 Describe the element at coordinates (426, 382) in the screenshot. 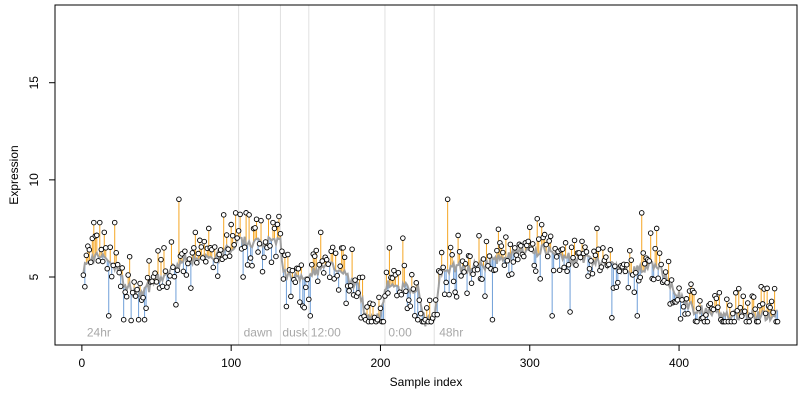

I see `x-axis-label: Sample index` at that location.